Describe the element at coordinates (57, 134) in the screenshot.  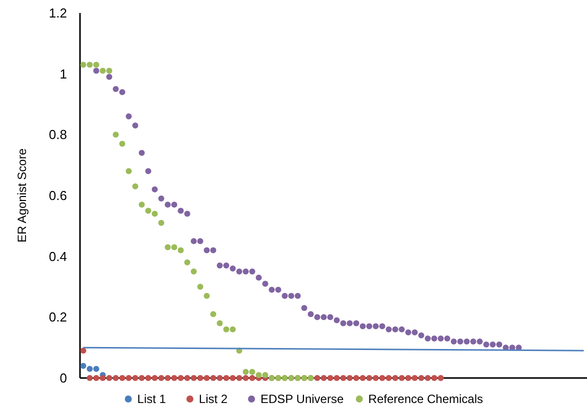
I see `y-tick-label: 0.8` at that location.